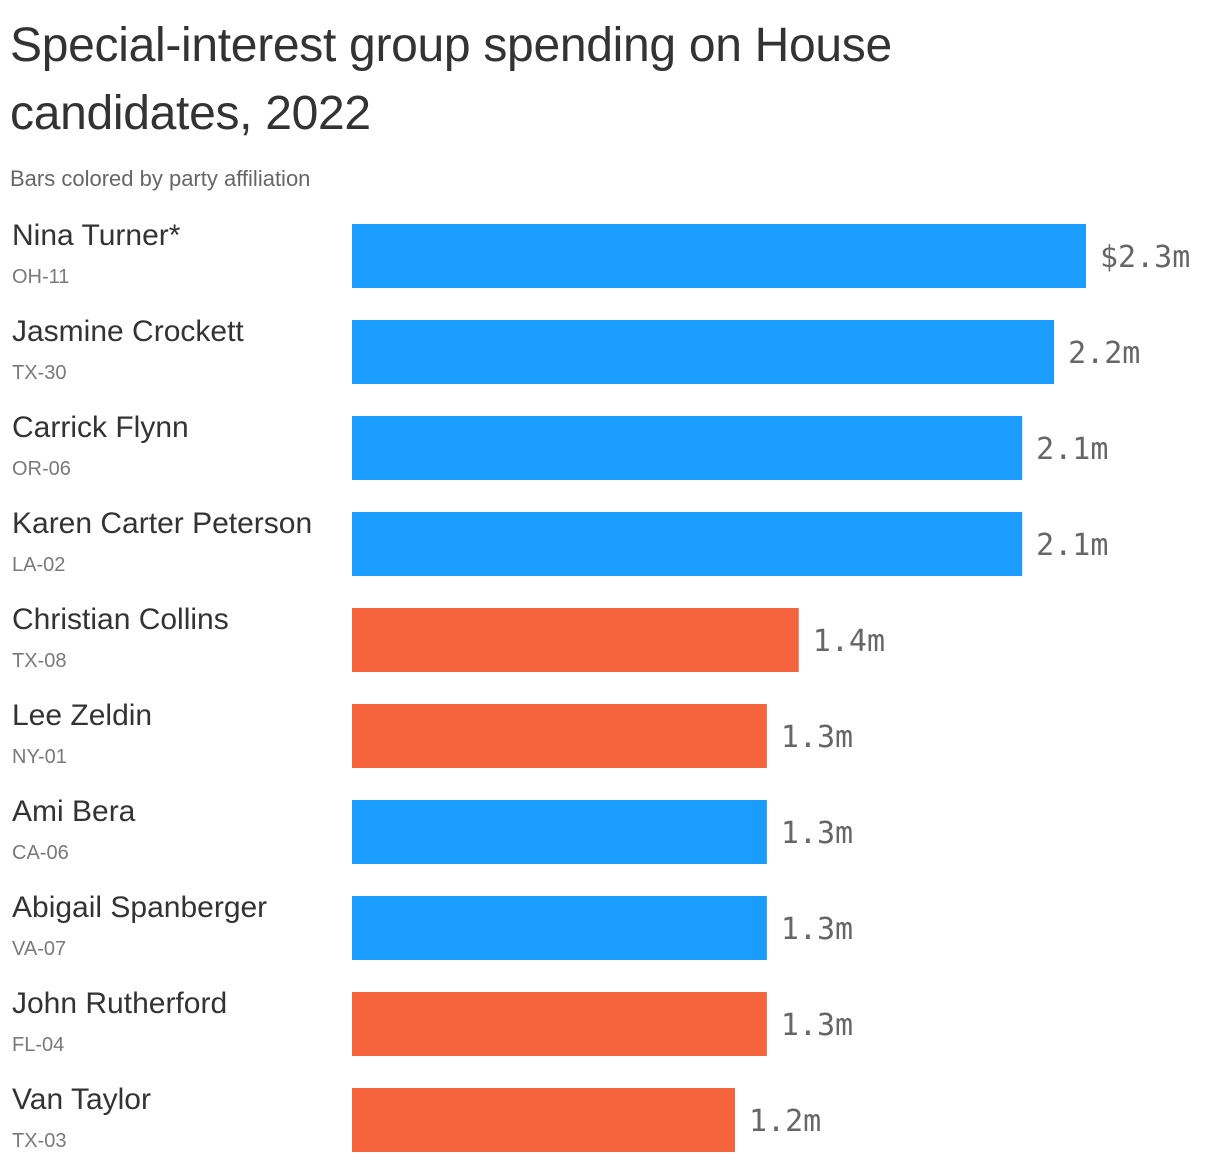 The image size is (1220, 1168). I want to click on district-label: TX-03, so click(39, 1141).